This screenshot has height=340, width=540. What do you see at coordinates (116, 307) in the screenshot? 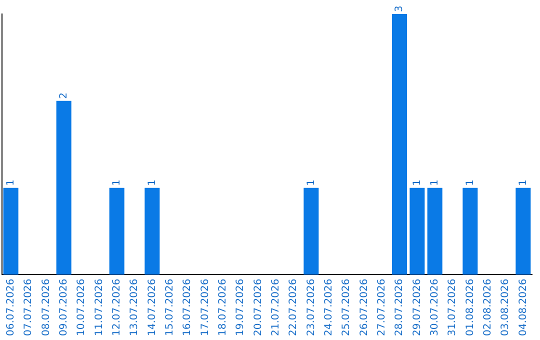
I see `x-tick-label: 12.07.2026` at bounding box center [116, 307].